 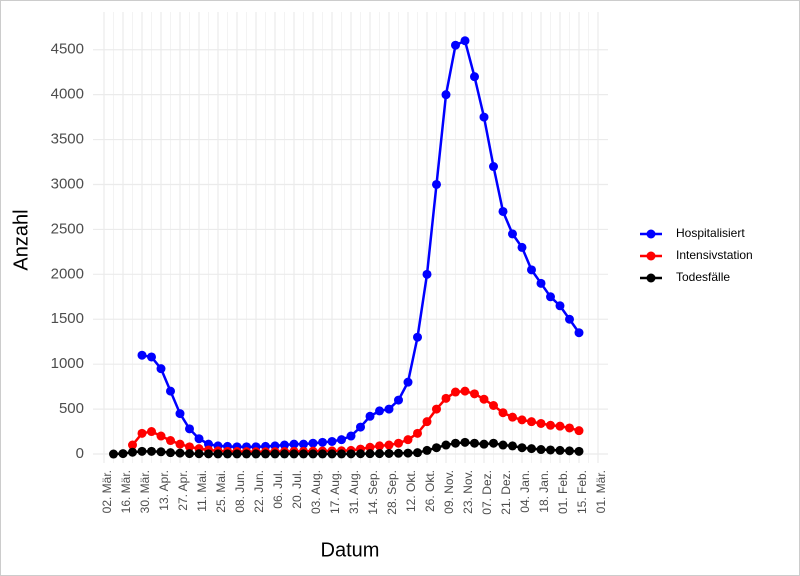 I want to click on x-tick-label: 21. Dez., so click(x=506, y=492).